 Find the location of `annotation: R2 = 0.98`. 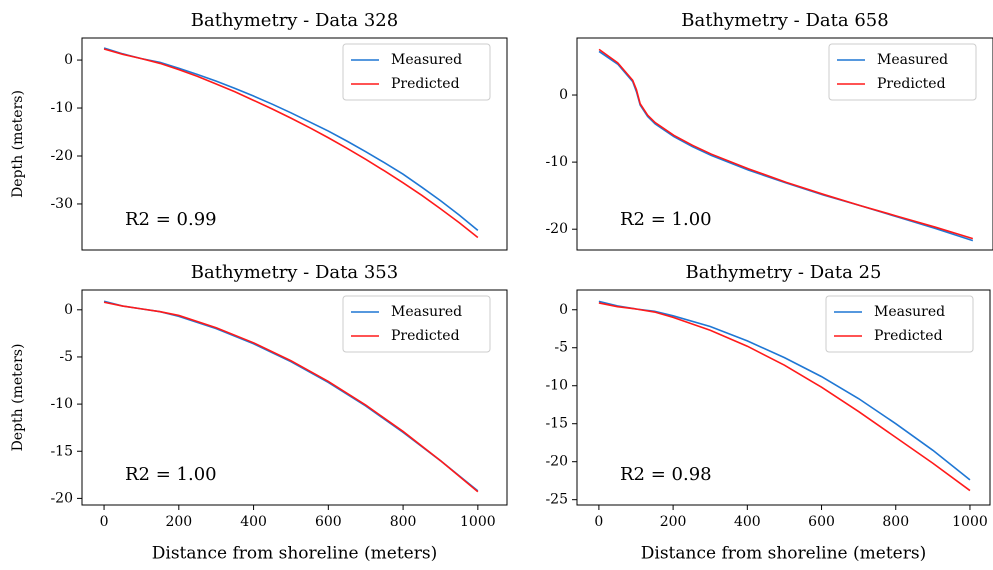

annotation: R2 = 0.98 is located at coordinates (666, 474).